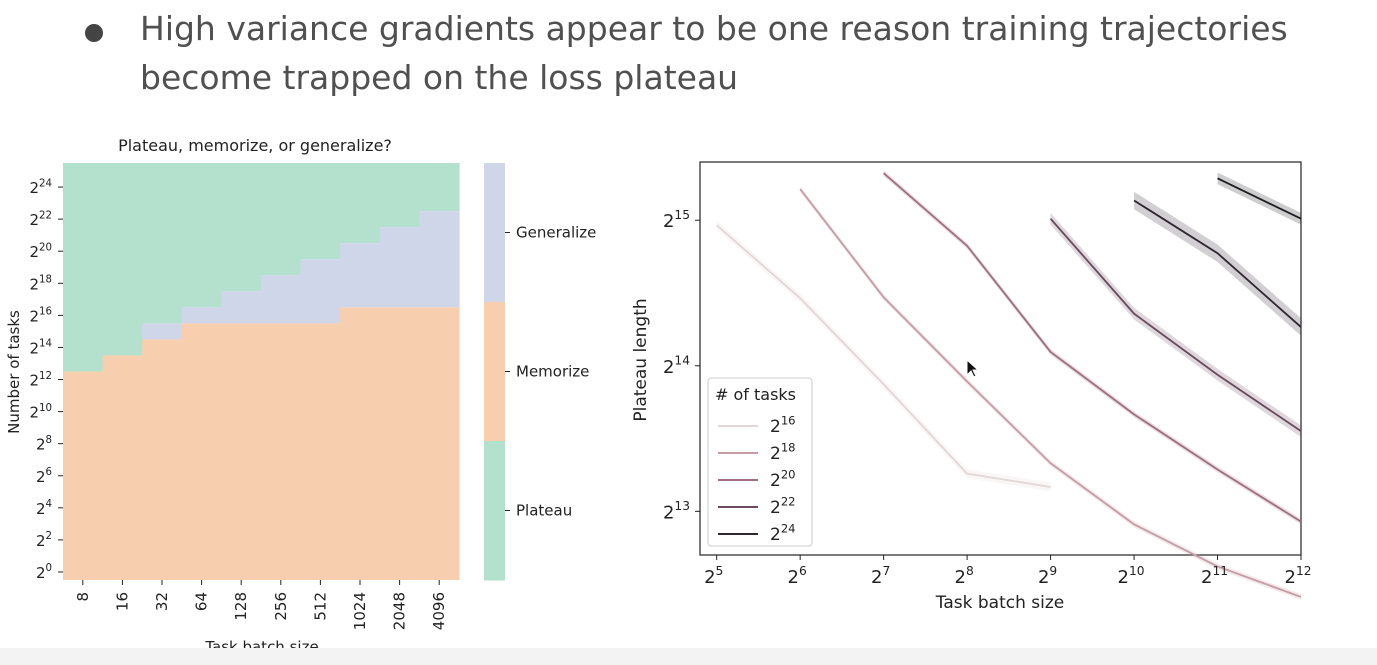 The width and height of the screenshot is (1377, 665). I want to click on bottom-bar, so click(688, 656).